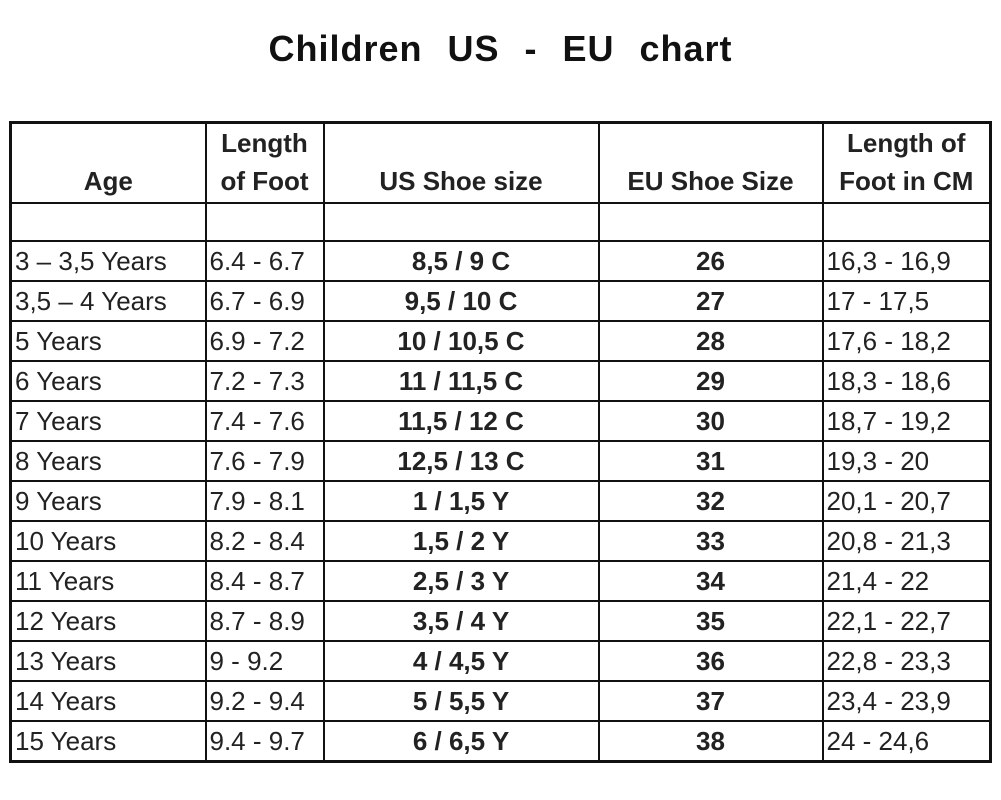 This screenshot has height=800, width=1001. I want to click on cell: 24 - 24,6, so click(906, 741).